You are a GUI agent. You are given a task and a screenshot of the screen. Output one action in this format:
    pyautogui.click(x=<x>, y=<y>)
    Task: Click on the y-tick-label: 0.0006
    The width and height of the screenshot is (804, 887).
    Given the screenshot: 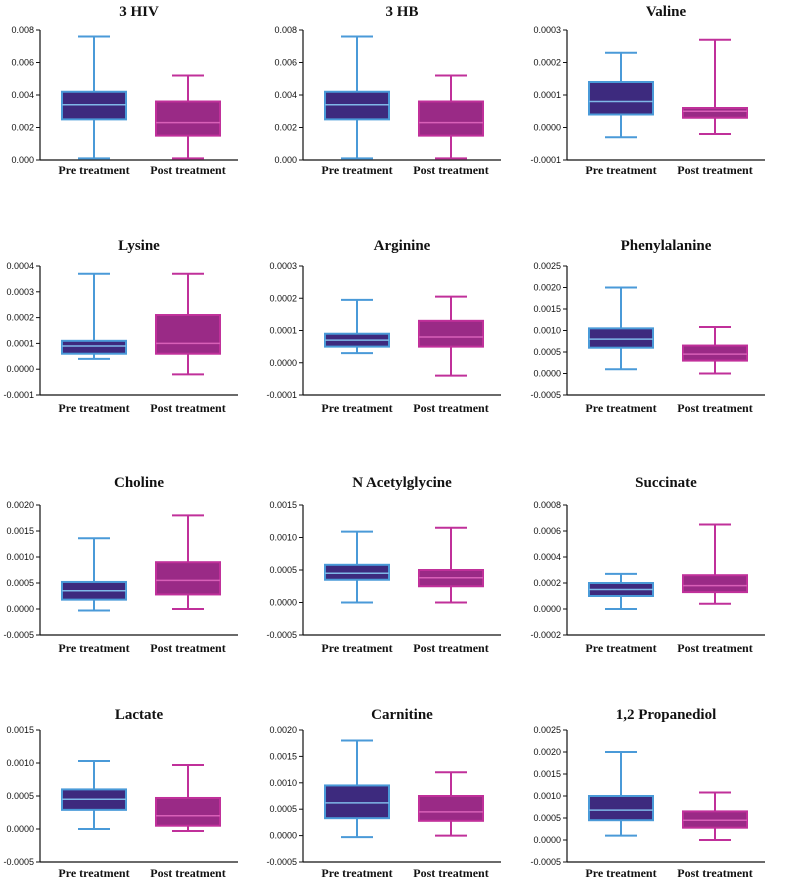 What is the action you would take?
    pyautogui.click(x=547, y=531)
    